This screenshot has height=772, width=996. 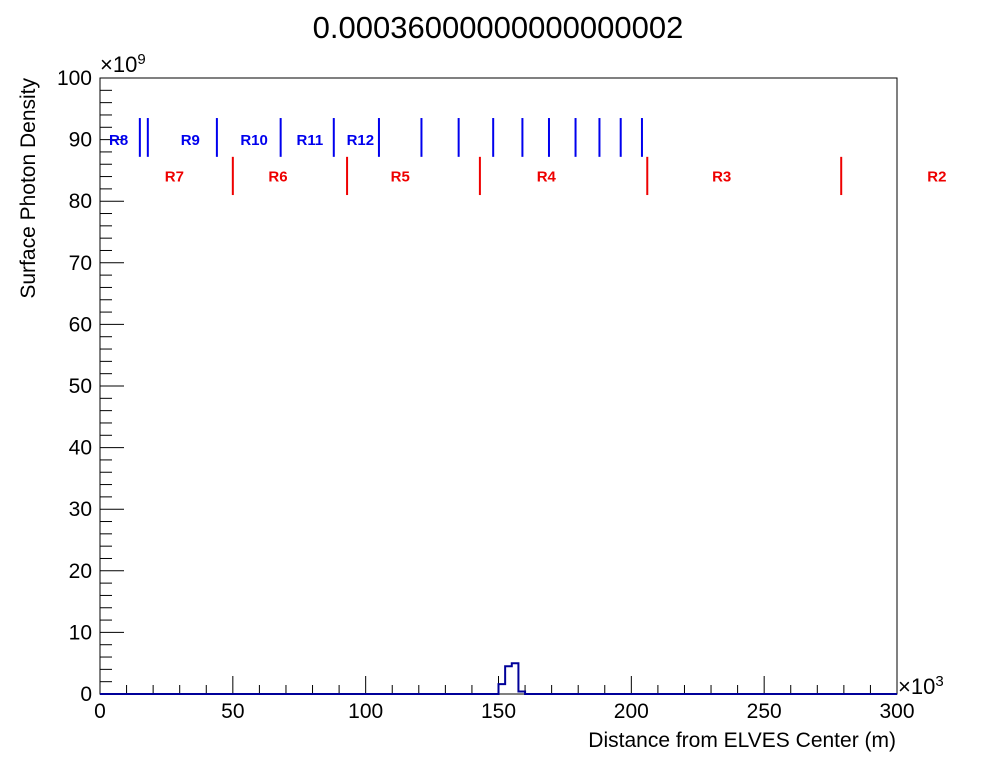 What do you see at coordinates (547, 176) in the screenshot?
I see `red-region-label: R4` at bounding box center [547, 176].